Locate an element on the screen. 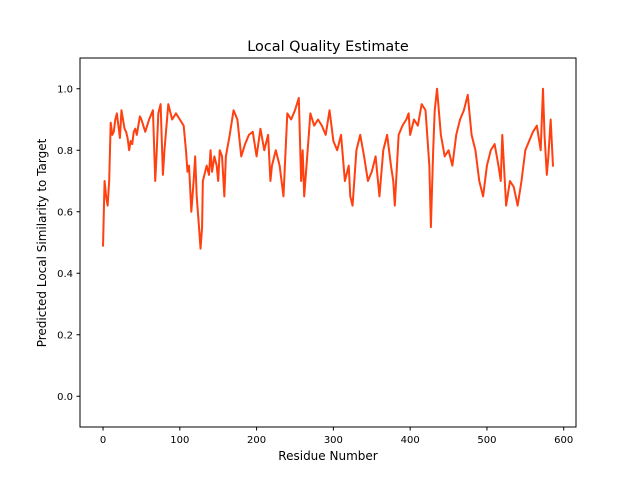  y-tick-label: 0.2 is located at coordinates (65, 335).